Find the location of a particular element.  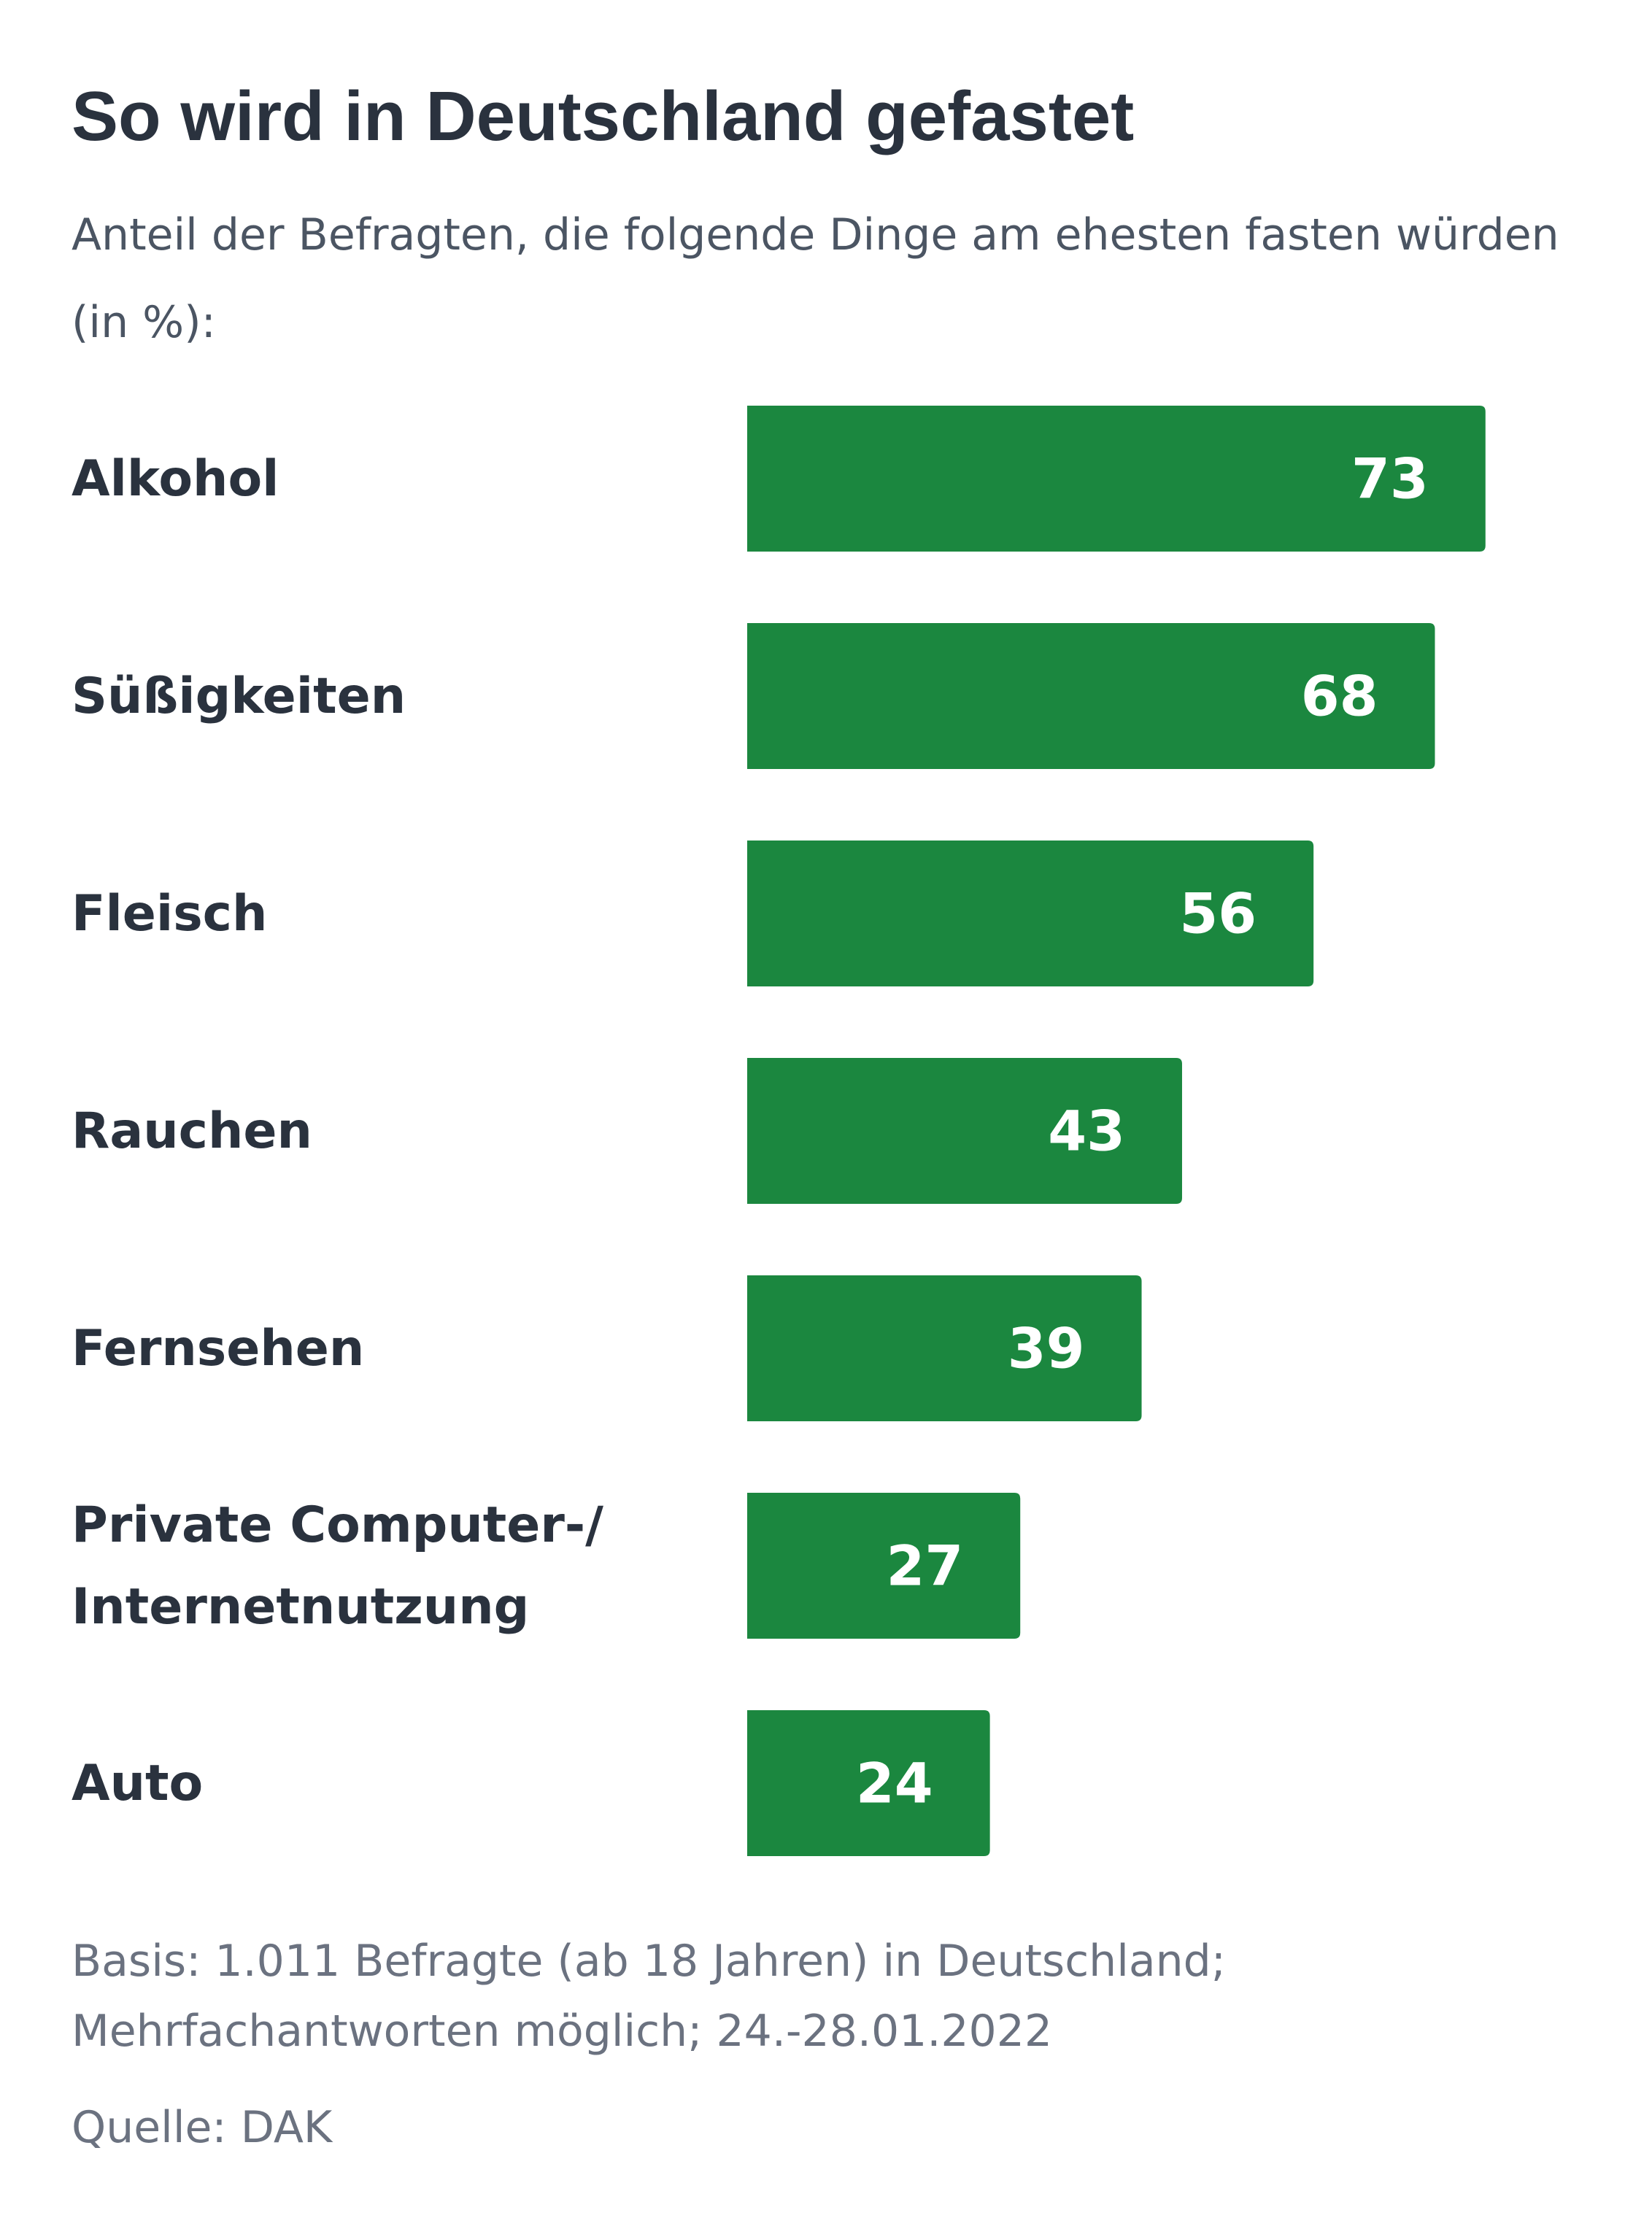

value-label-süßigkeiten: 68 is located at coordinates (1339, 696).